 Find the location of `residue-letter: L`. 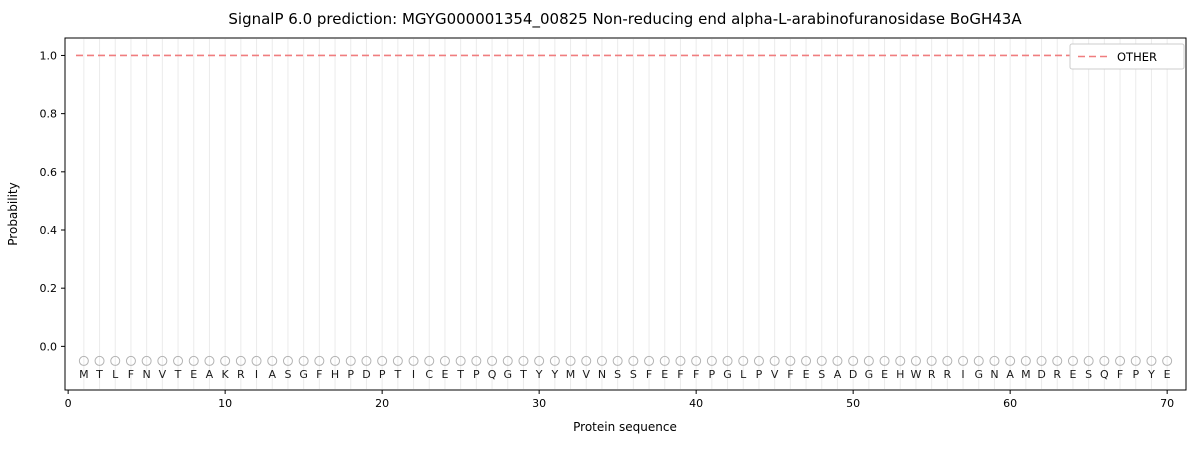

residue-letter: L is located at coordinates (115, 374).